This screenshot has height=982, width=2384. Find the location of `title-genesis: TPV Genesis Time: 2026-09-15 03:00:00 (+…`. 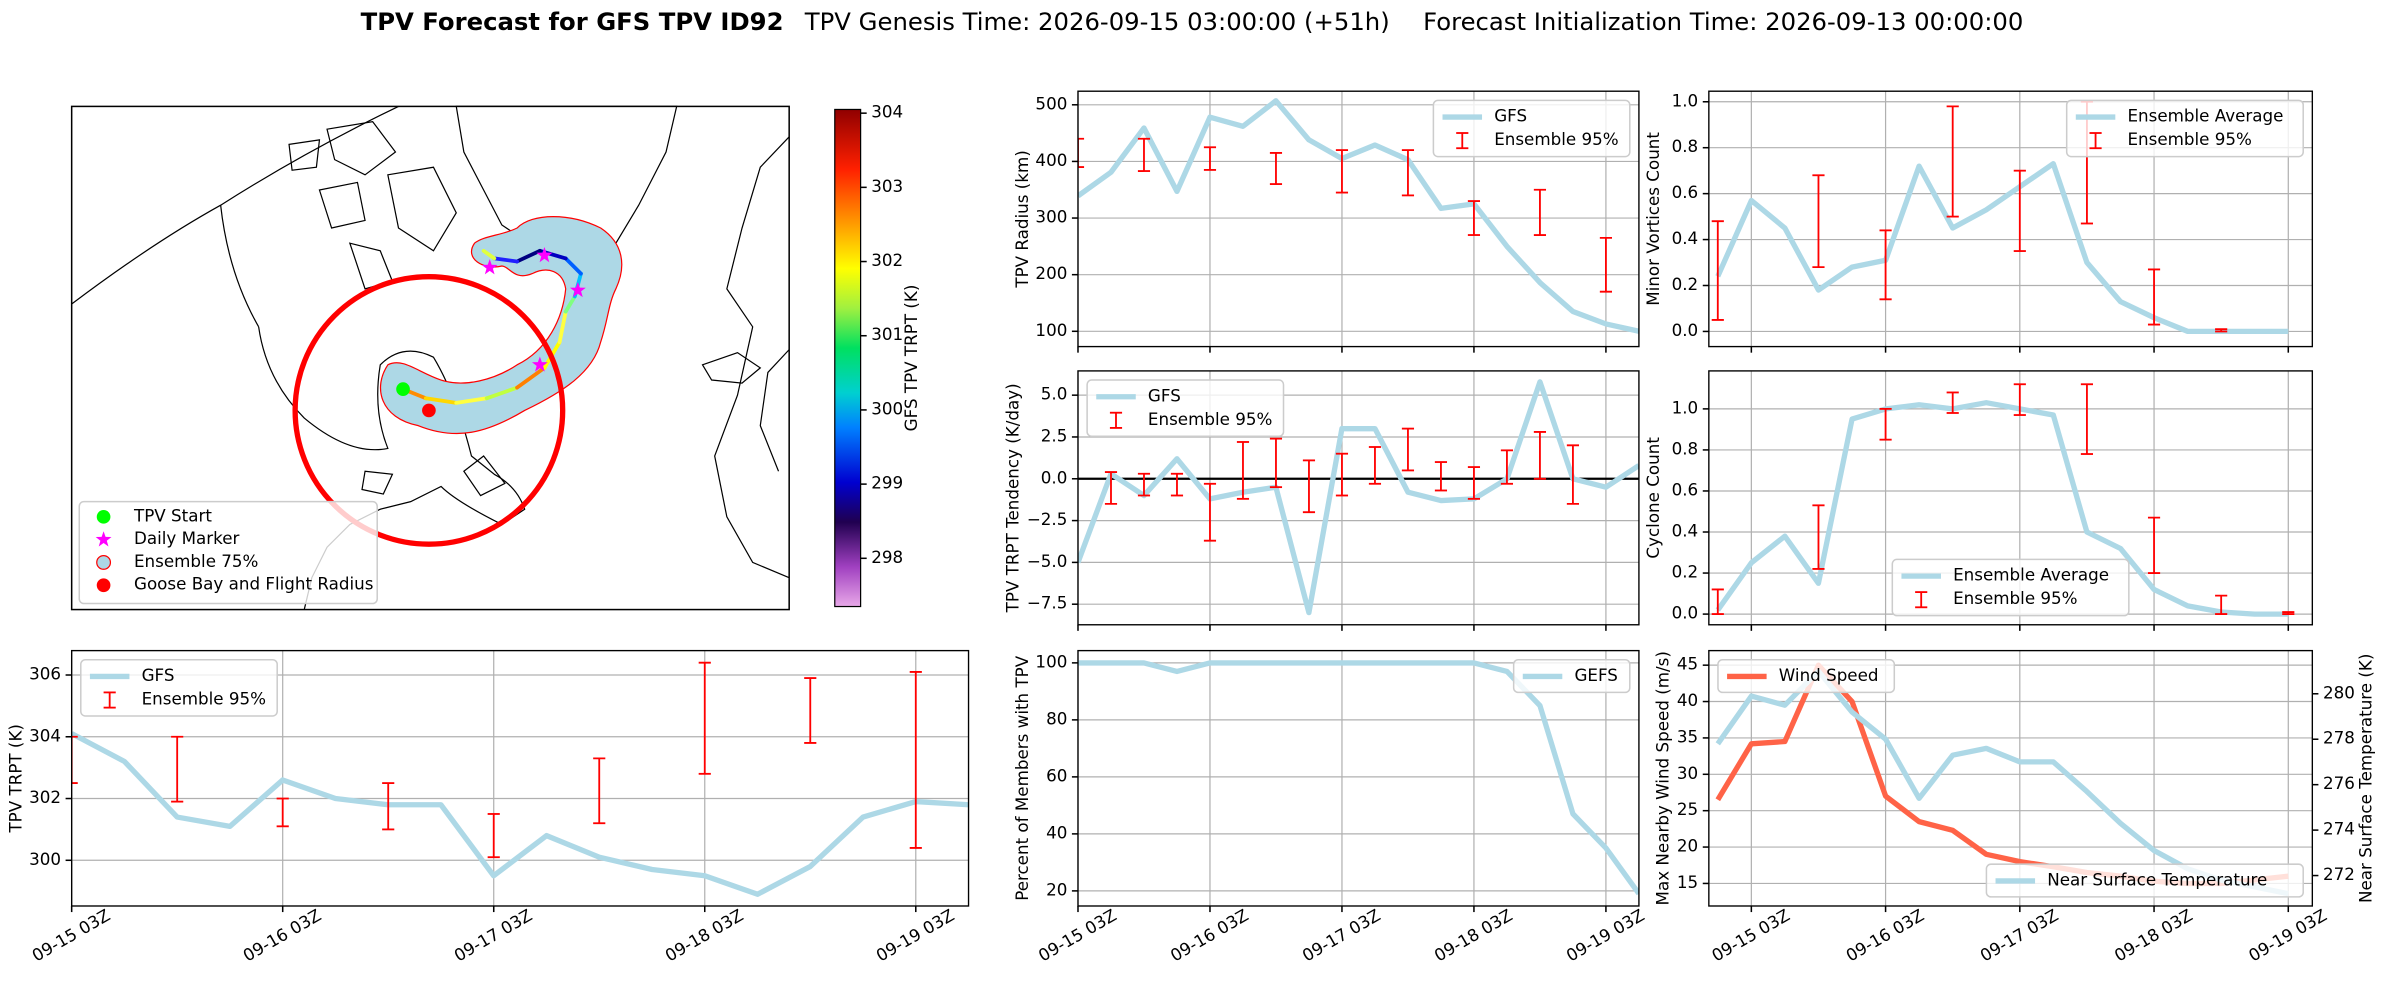

title-genesis: TPV Genesis Time: 2026-09-15 03:00:00 (+… is located at coordinates (1097, 21).